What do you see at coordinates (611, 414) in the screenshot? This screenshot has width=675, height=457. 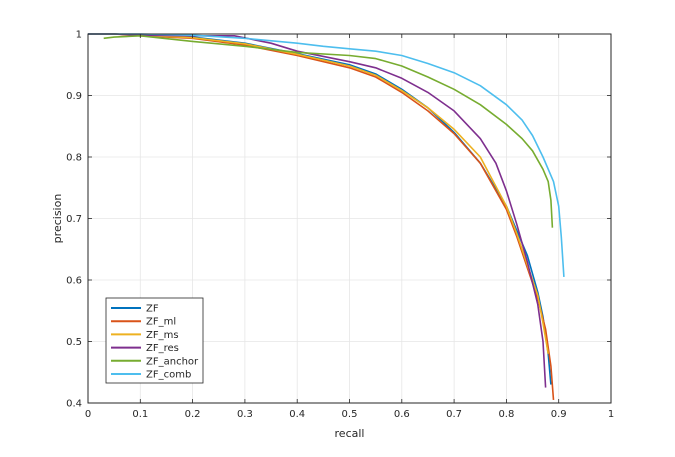 I see `x-tick-label: 1` at bounding box center [611, 414].